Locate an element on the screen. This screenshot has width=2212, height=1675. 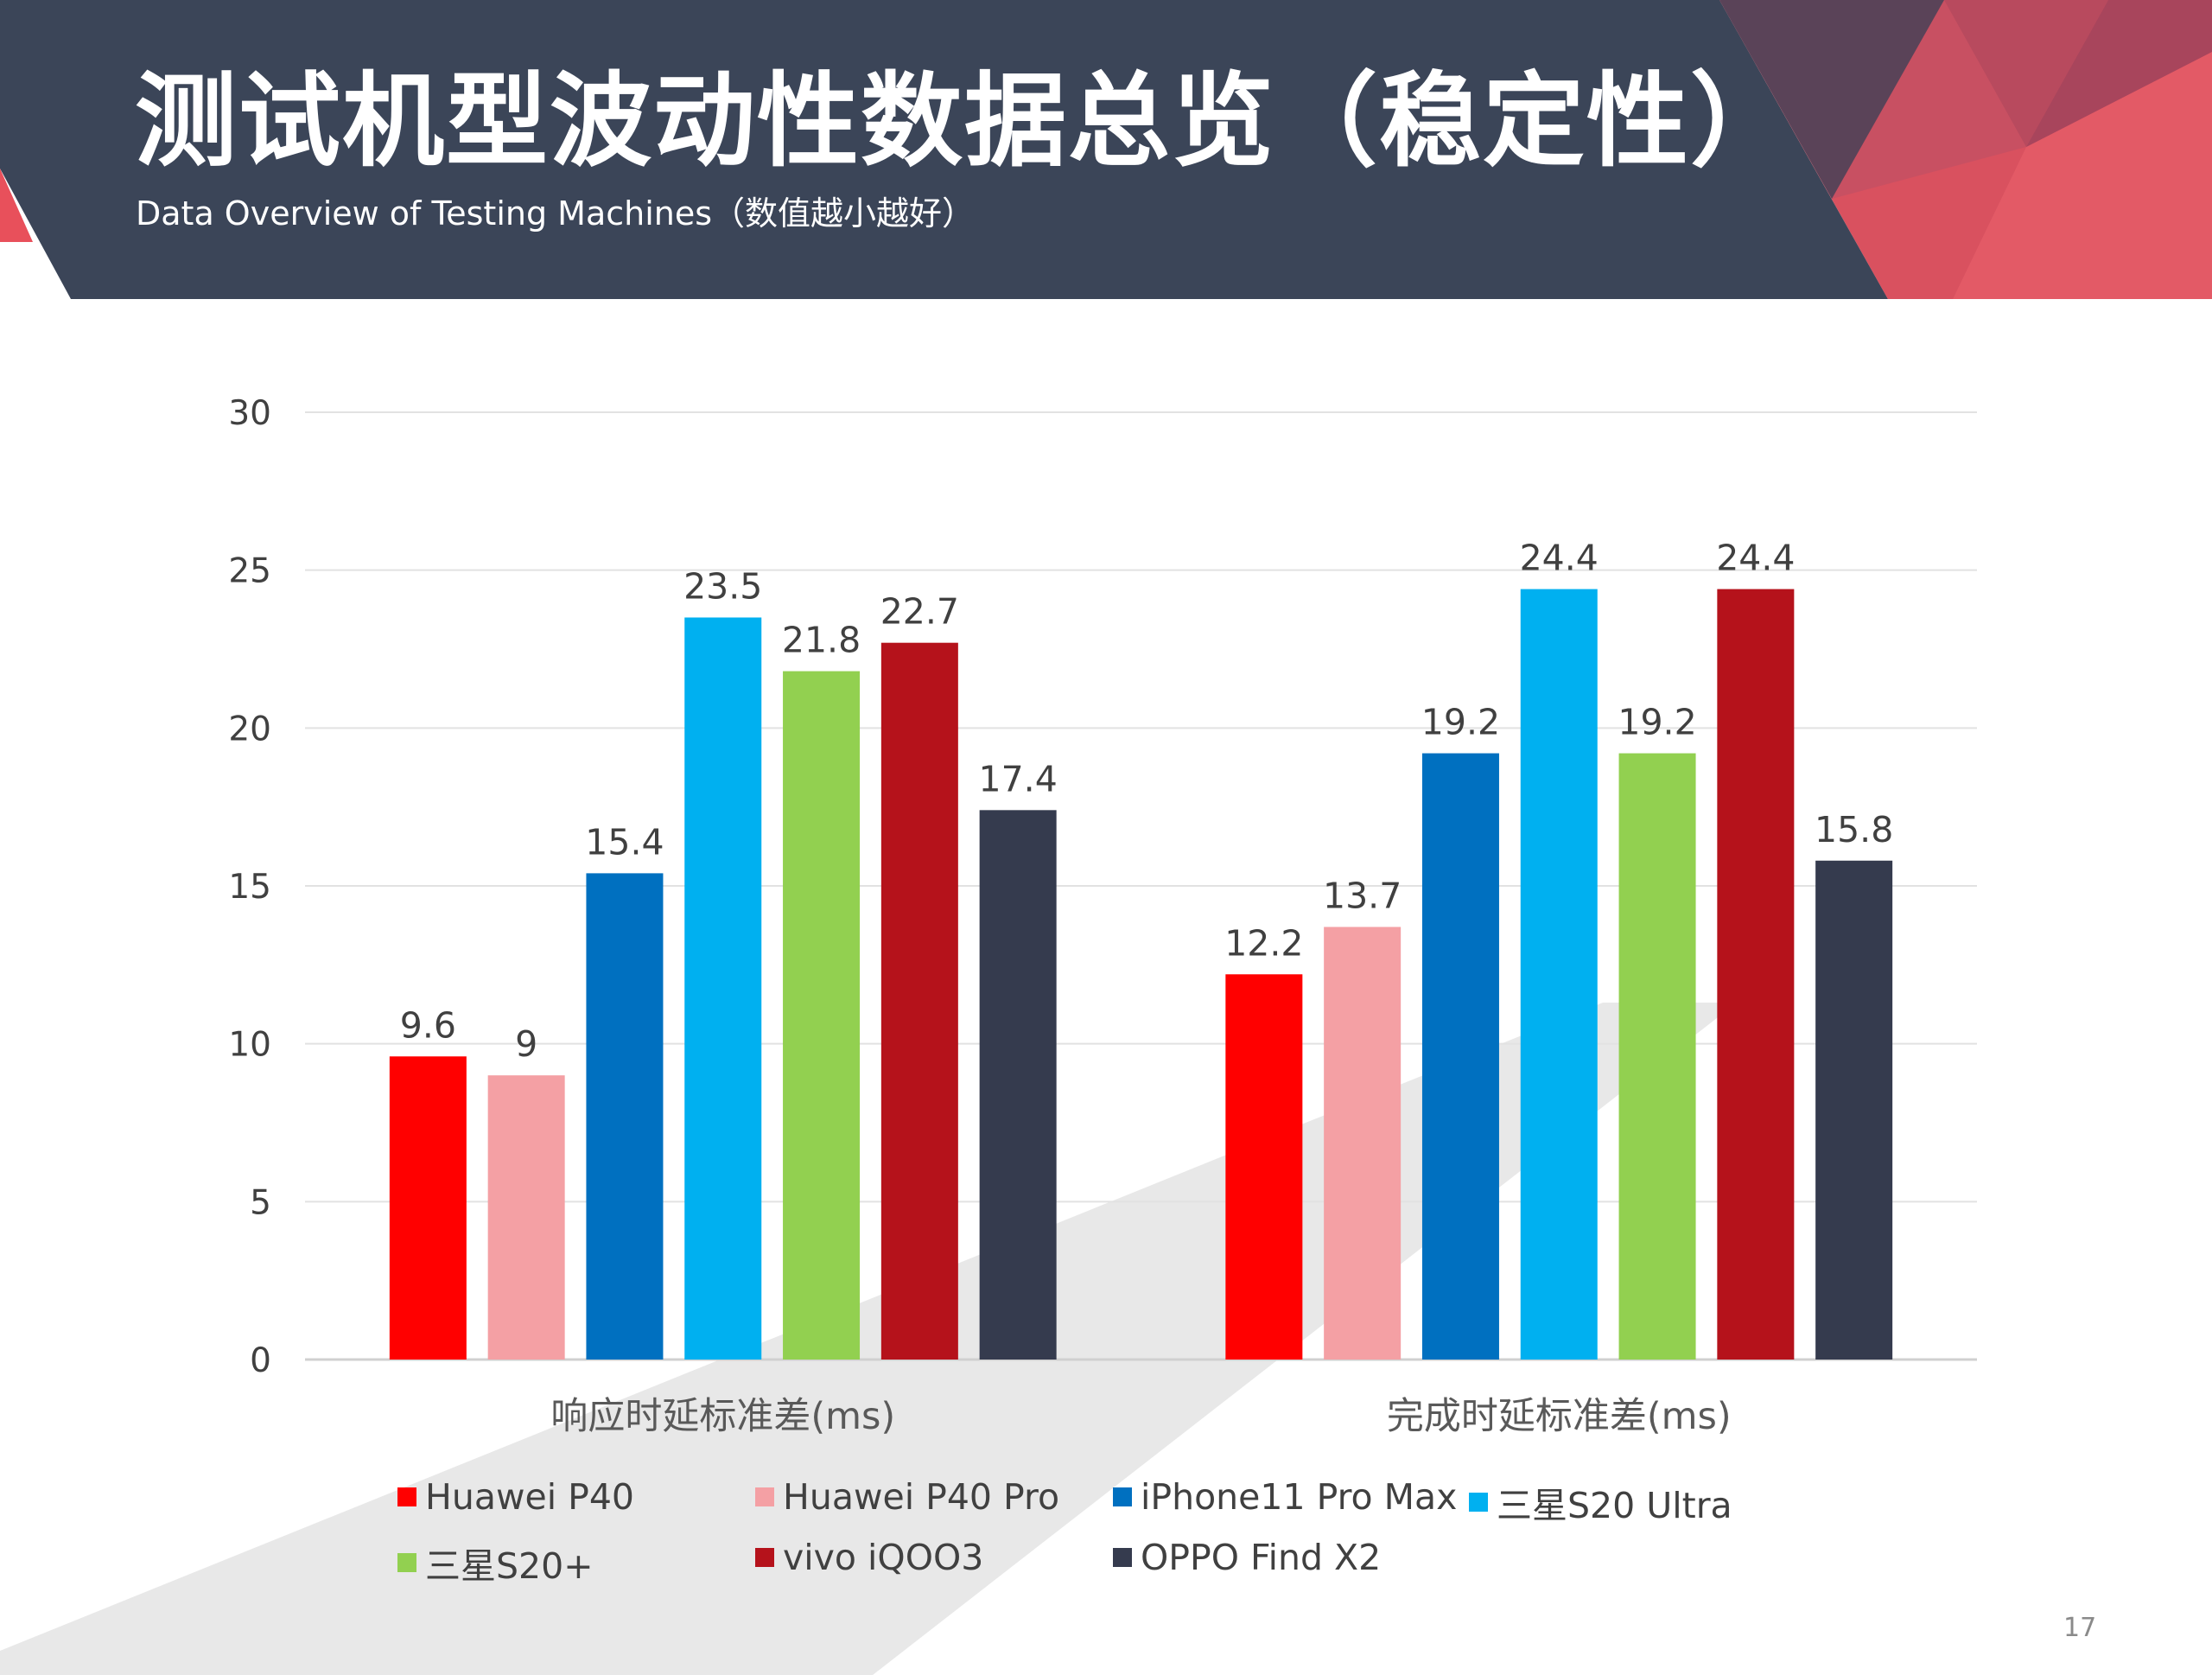
y-tick-label: 15 is located at coordinates (249, 887).